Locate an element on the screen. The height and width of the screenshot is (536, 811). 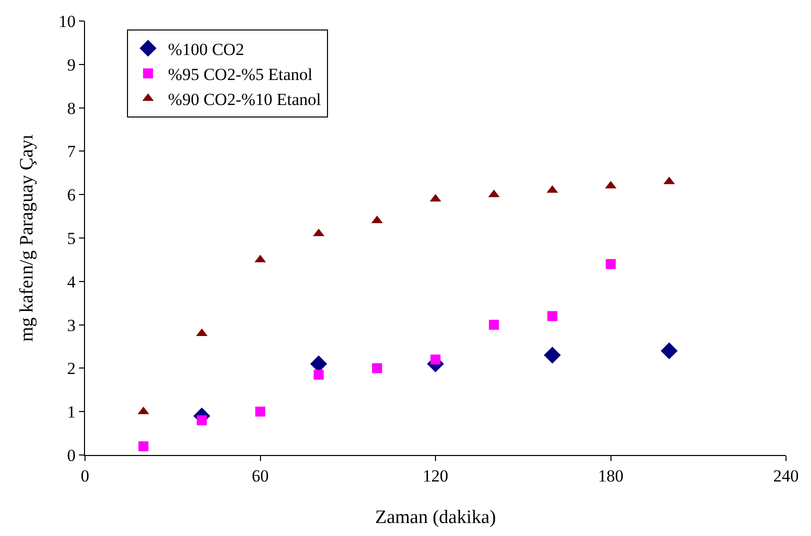
y-tick-label: 6 is located at coordinates (71, 195).